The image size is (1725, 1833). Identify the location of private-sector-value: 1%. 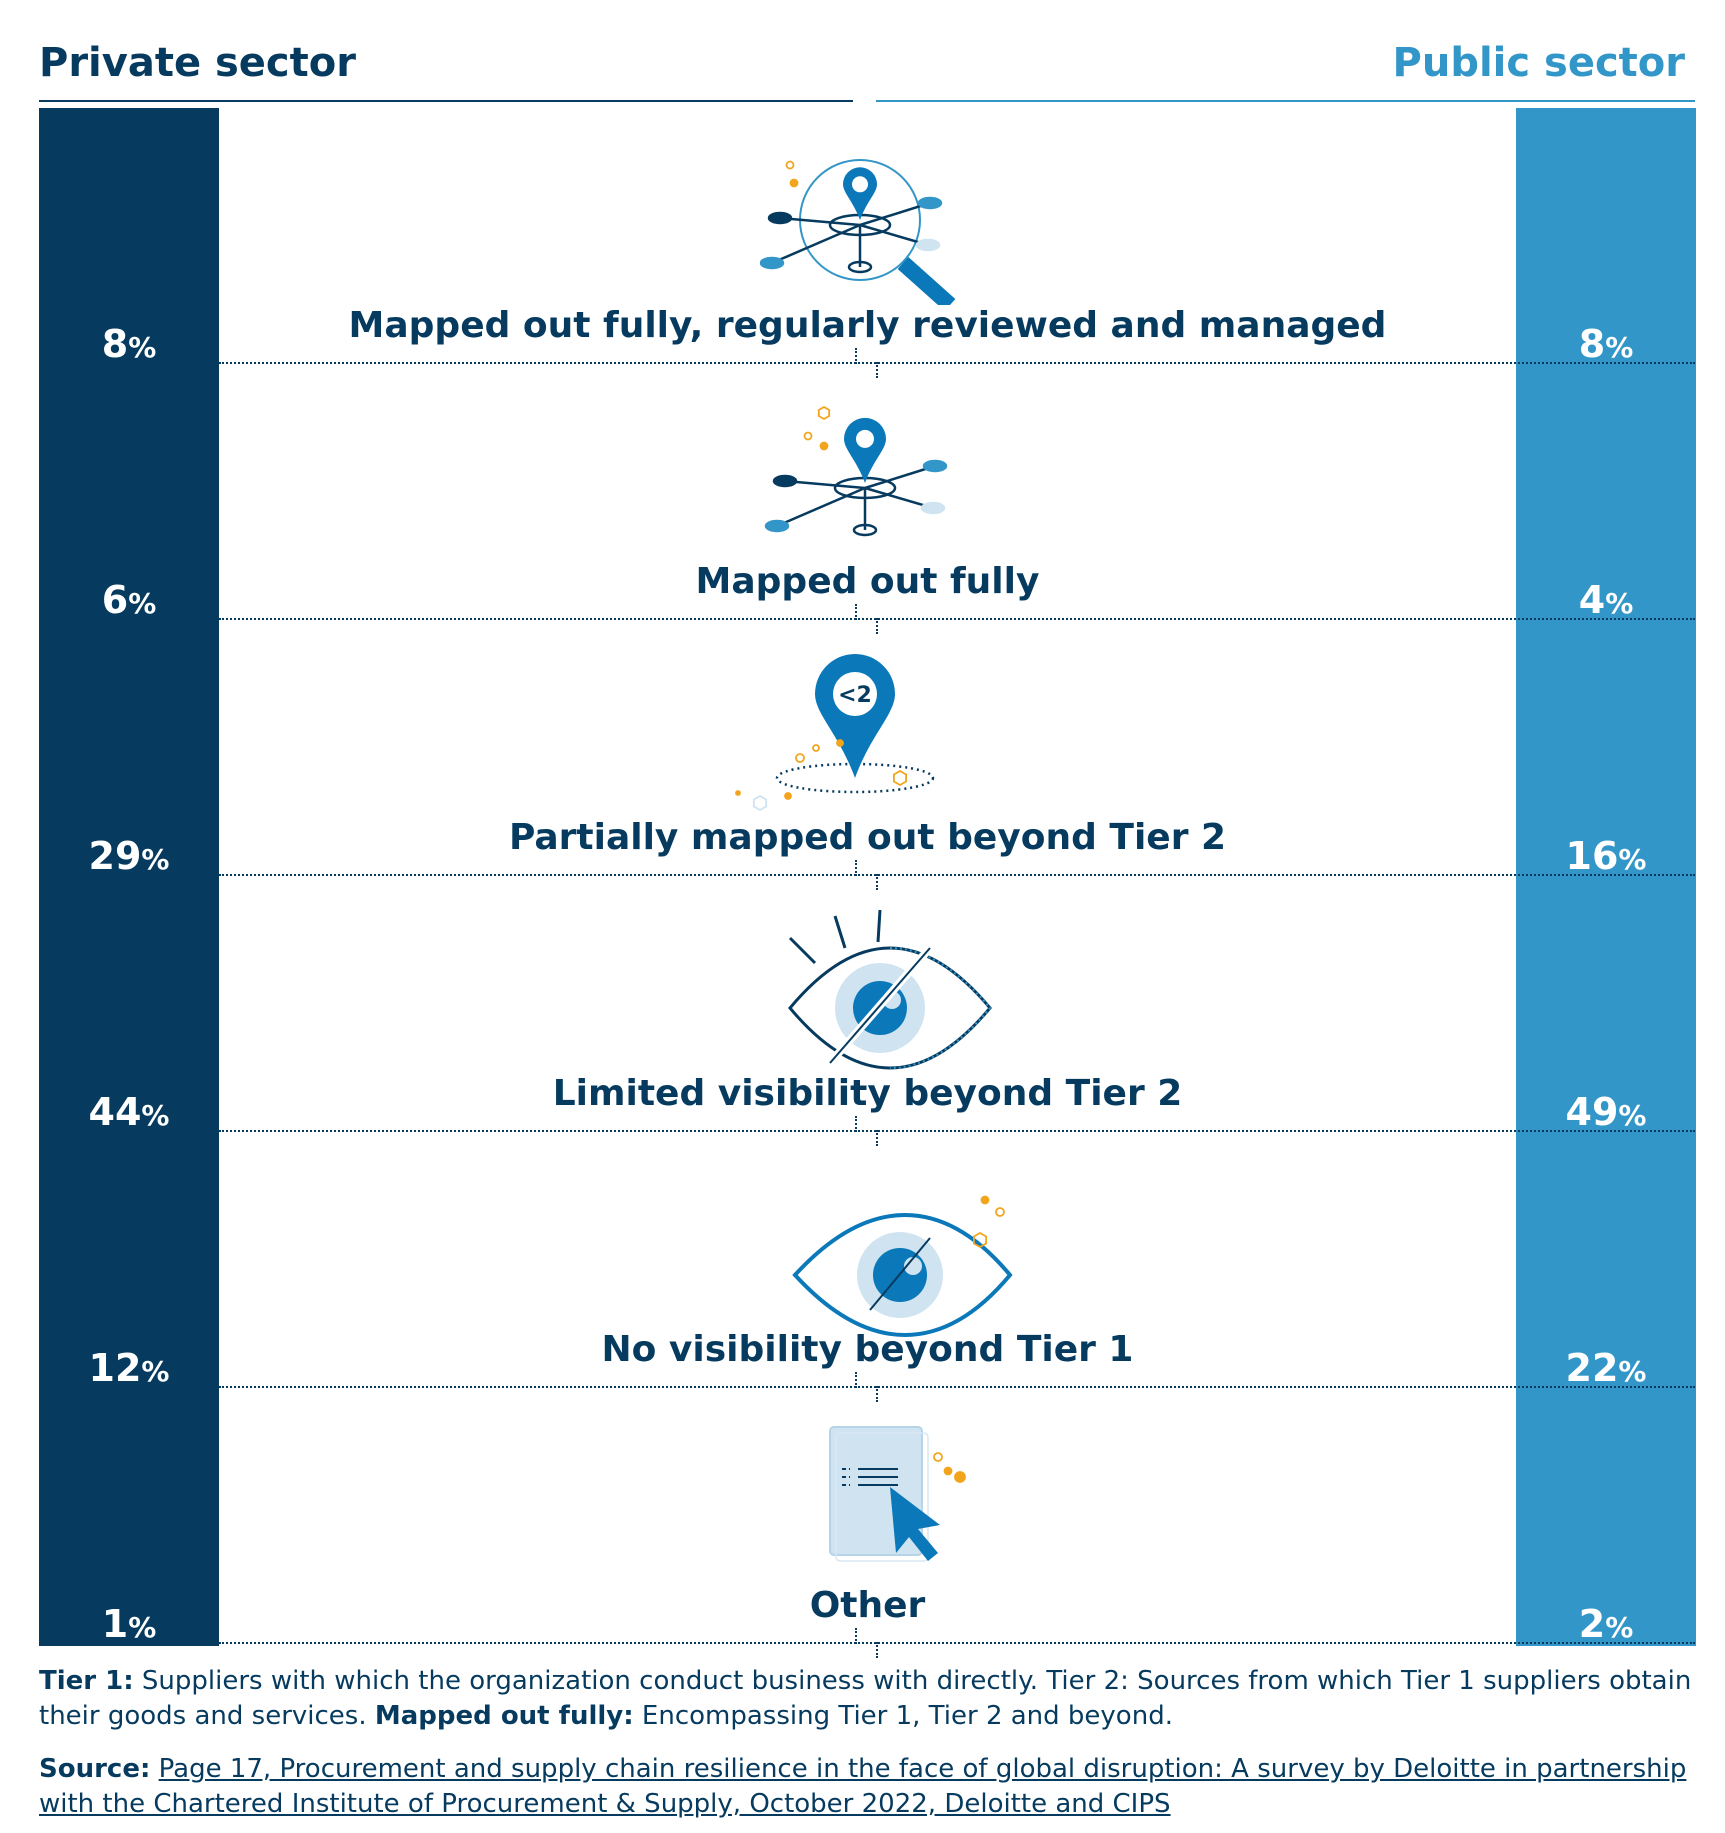
(129, 1626).